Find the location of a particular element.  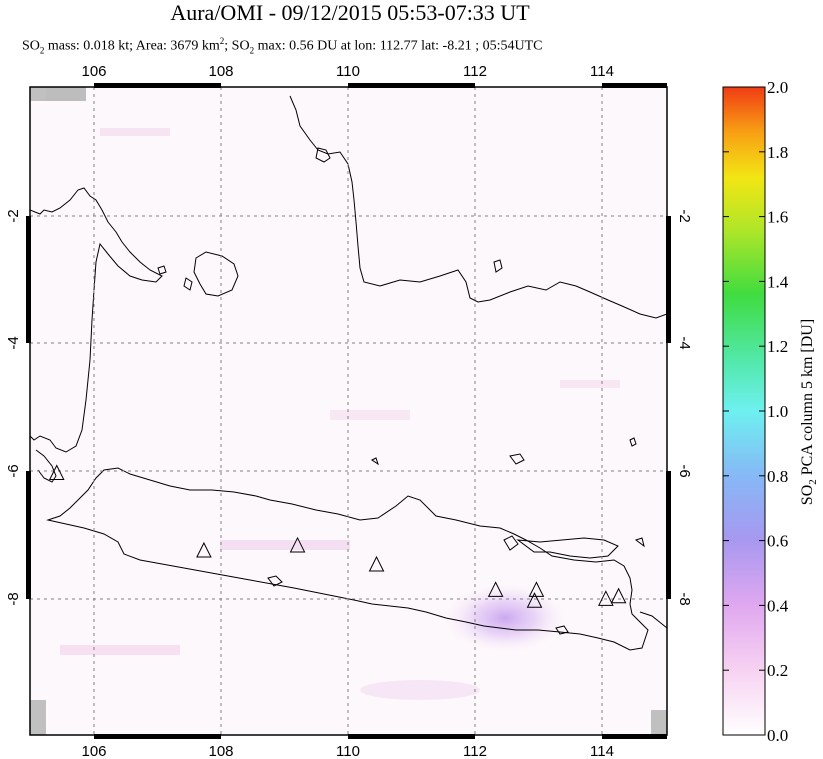

lat-tick-left: -2 is located at coordinates (13, 215).